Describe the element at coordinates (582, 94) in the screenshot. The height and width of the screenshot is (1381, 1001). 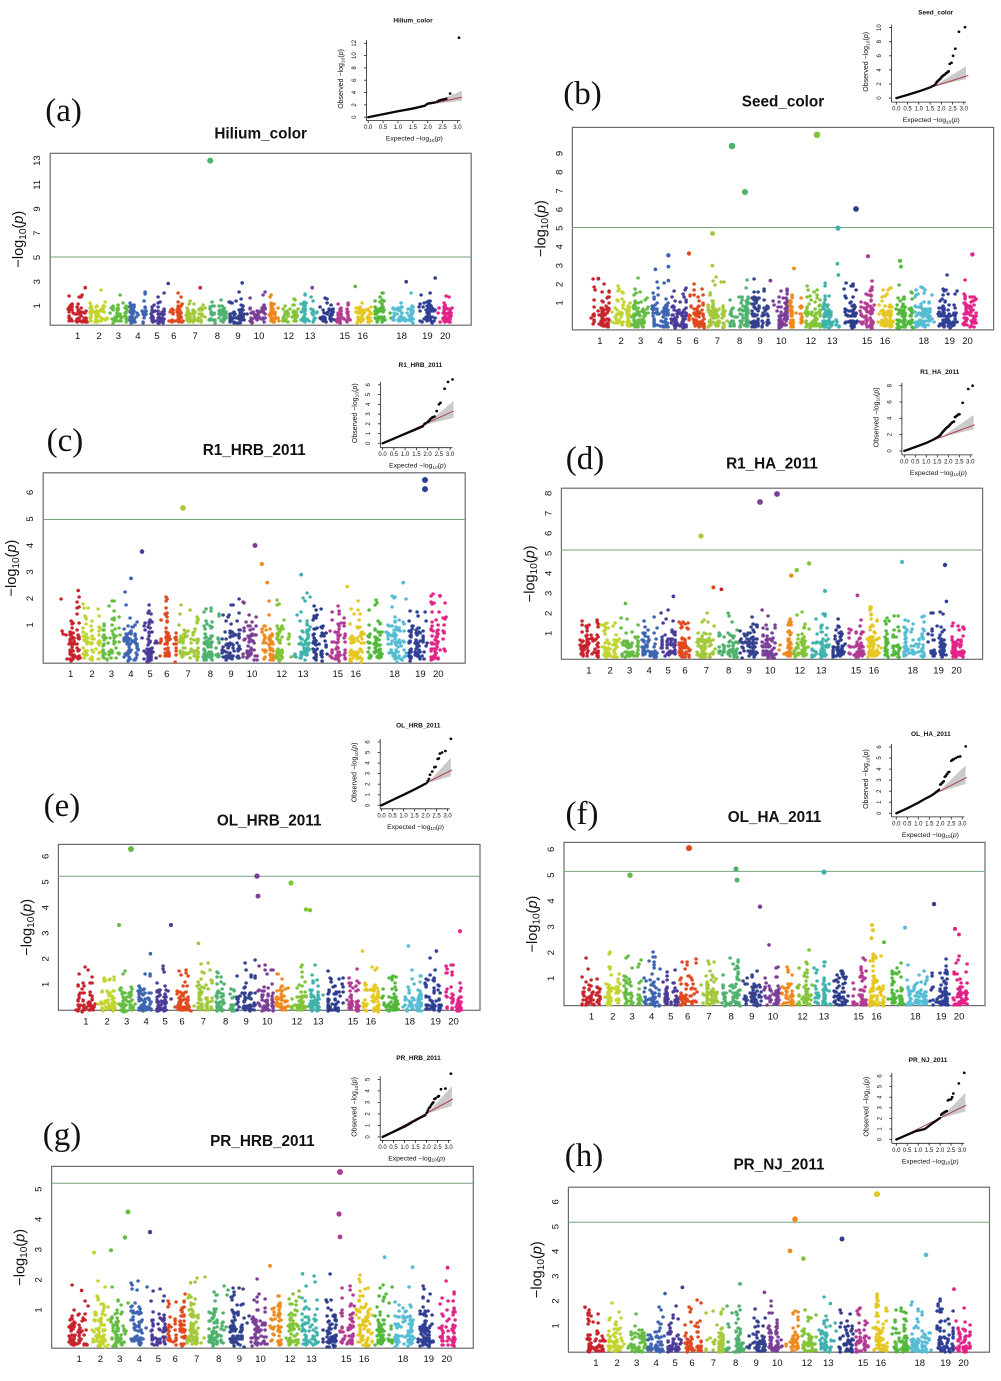
I see `svg-text: (b)` at that location.